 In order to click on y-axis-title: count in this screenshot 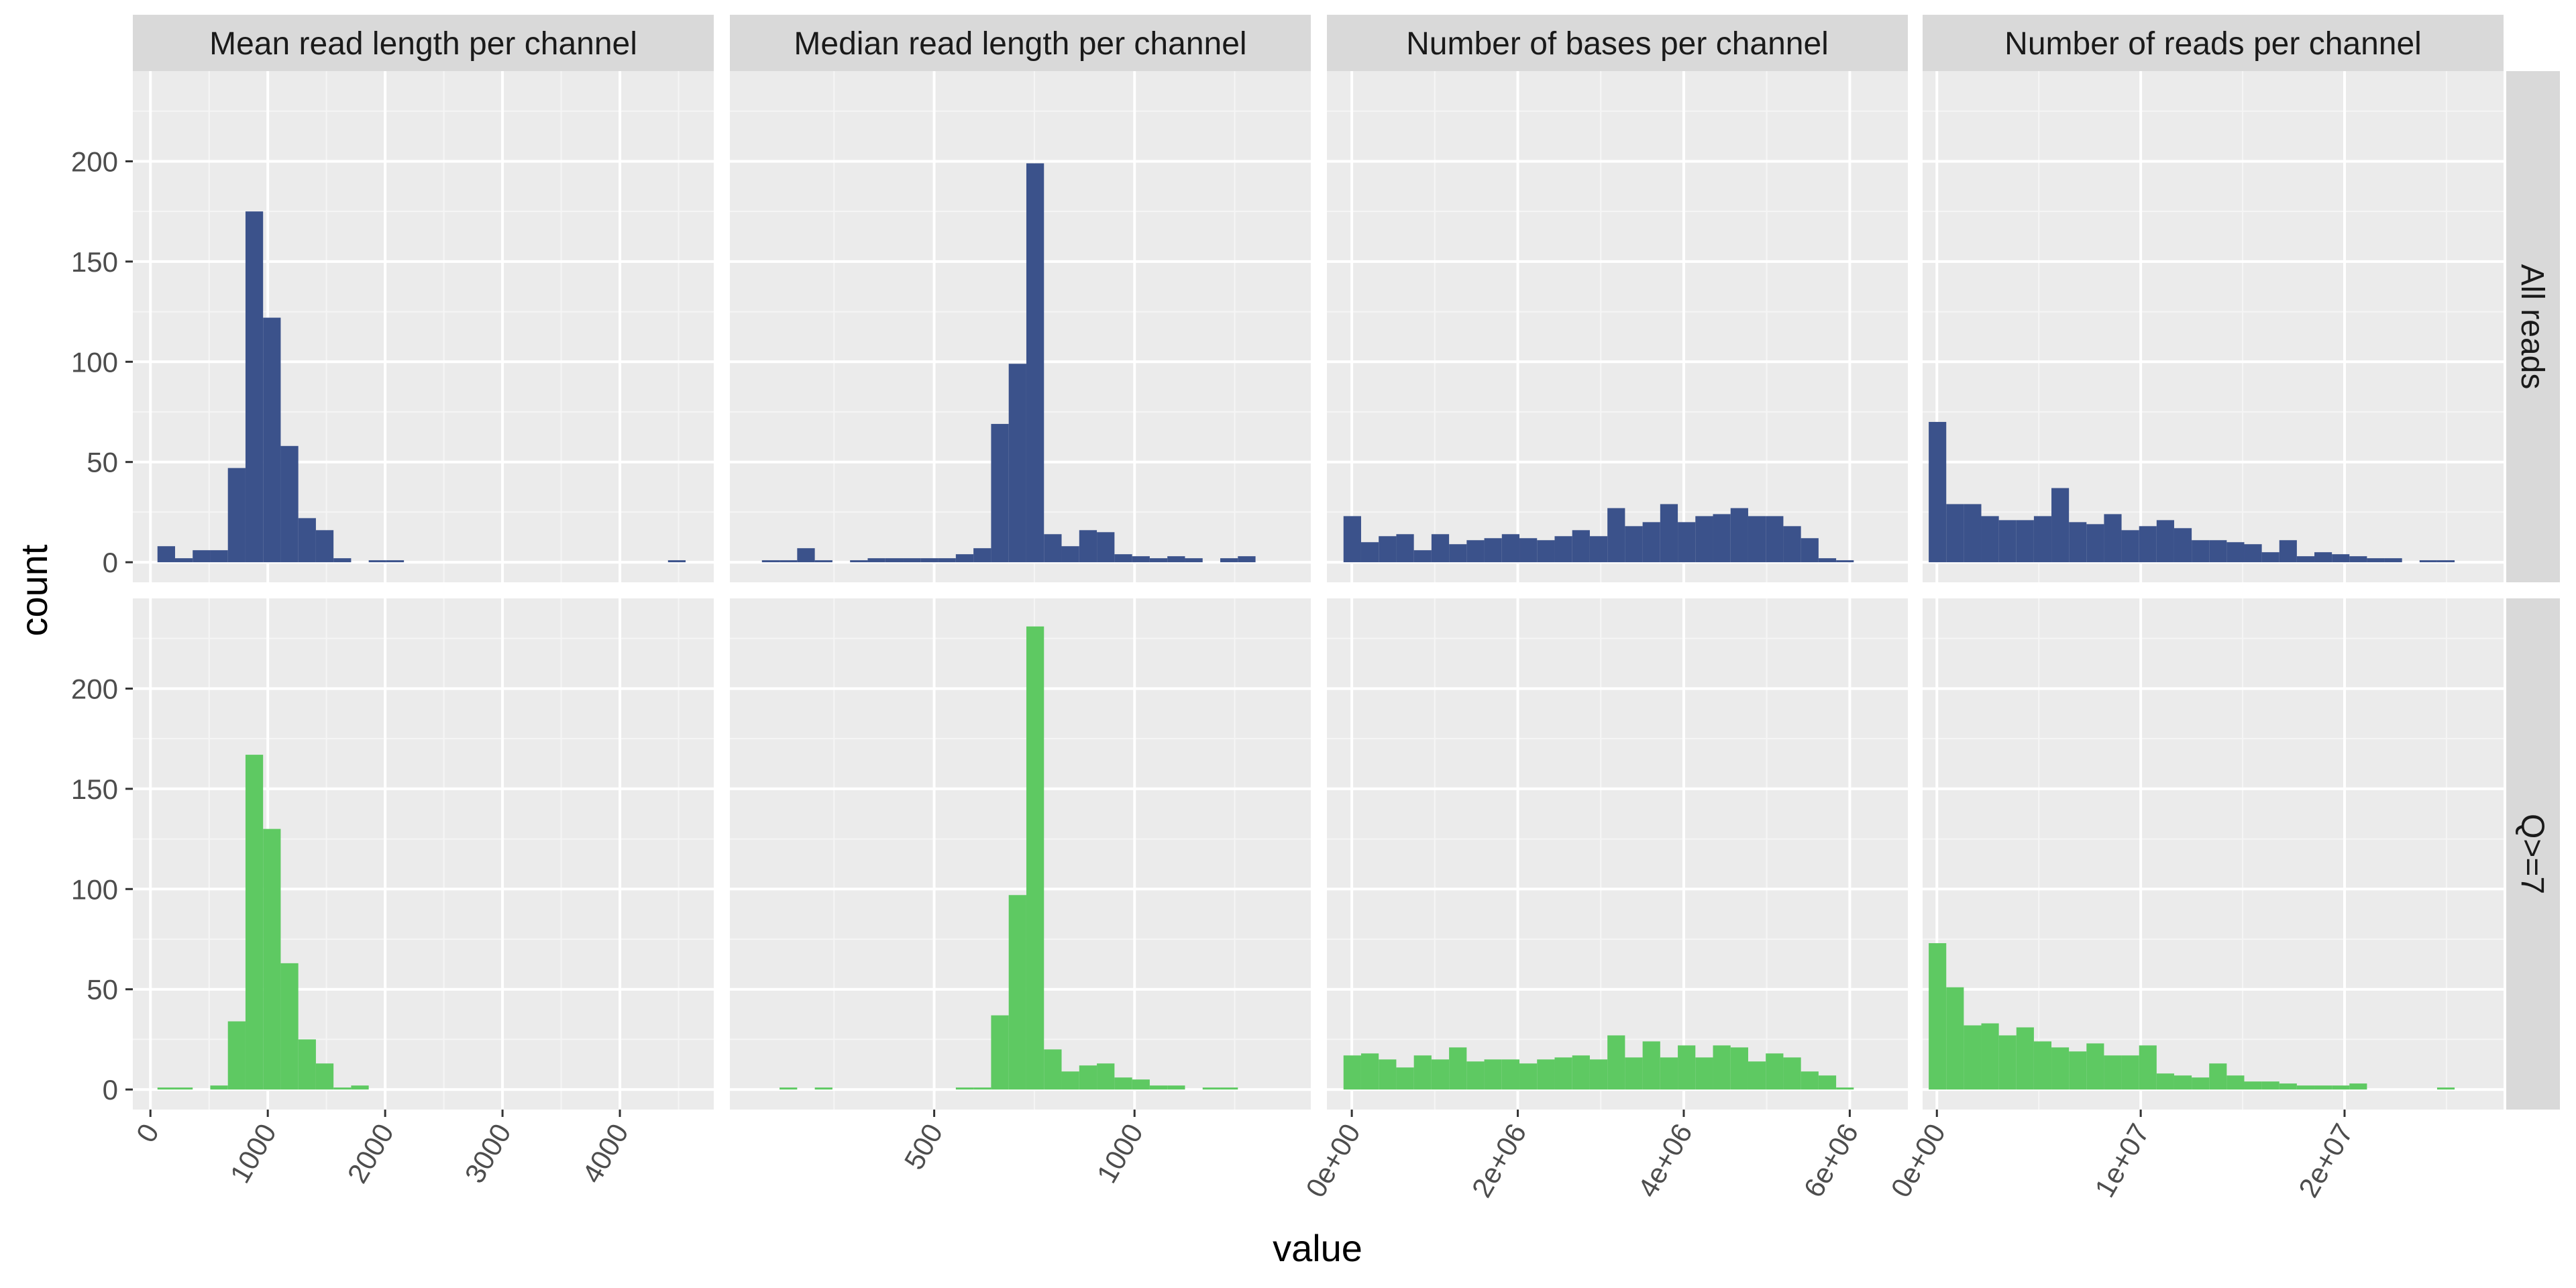, I will do `click(34, 590)`.